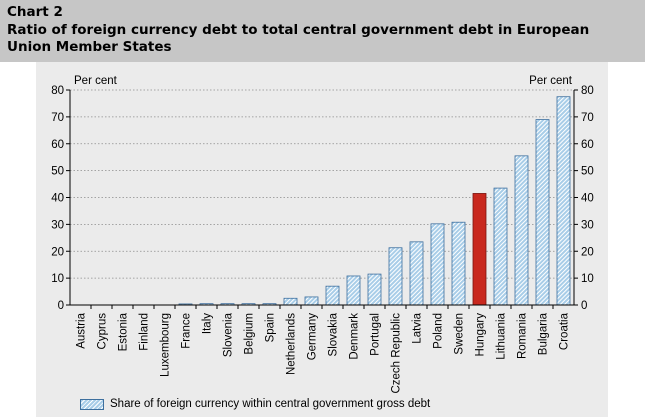 The width and height of the screenshot is (645, 417). Describe the element at coordinates (502, 335) in the screenshot. I see `x-tick-label-lithuania: Lithuania` at that location.